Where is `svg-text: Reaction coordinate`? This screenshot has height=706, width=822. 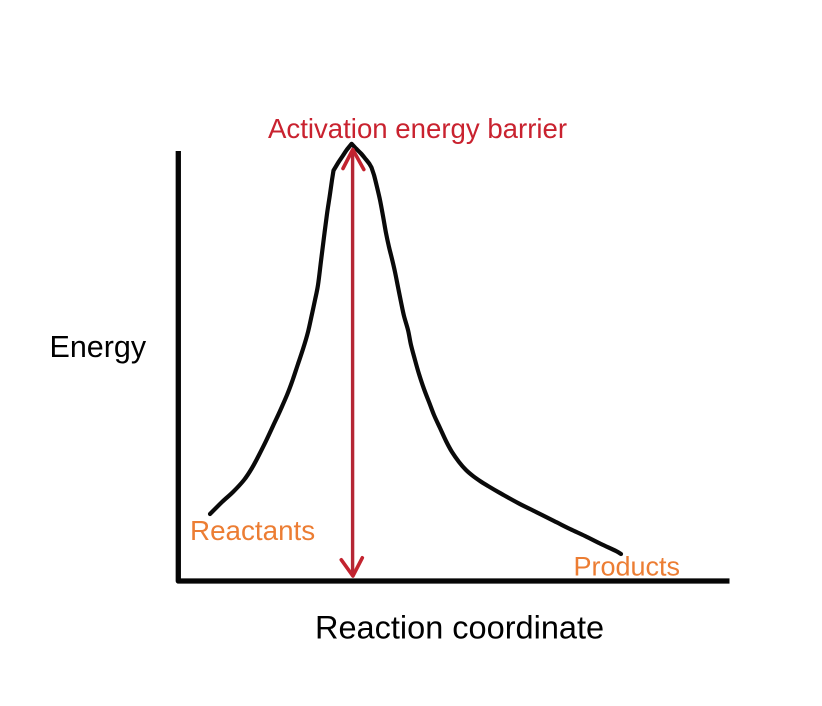 svg-text: Reaction coordinate is located at coordinates (459, 628).